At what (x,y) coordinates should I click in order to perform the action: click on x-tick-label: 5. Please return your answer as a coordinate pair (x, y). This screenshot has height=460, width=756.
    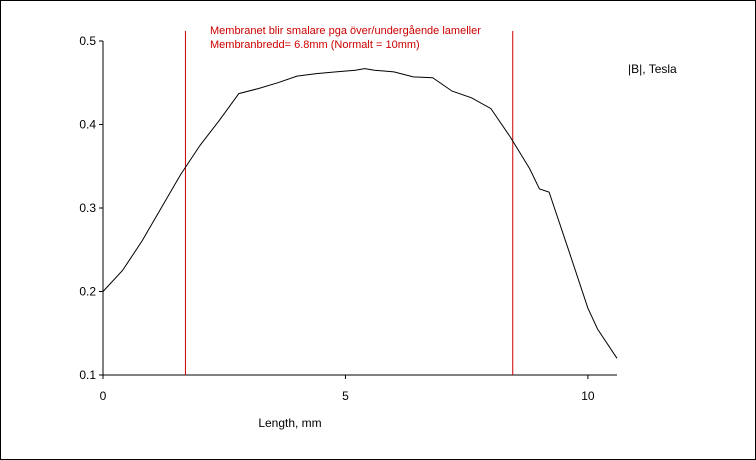
    Looking at the image, I should click on (345, 396).